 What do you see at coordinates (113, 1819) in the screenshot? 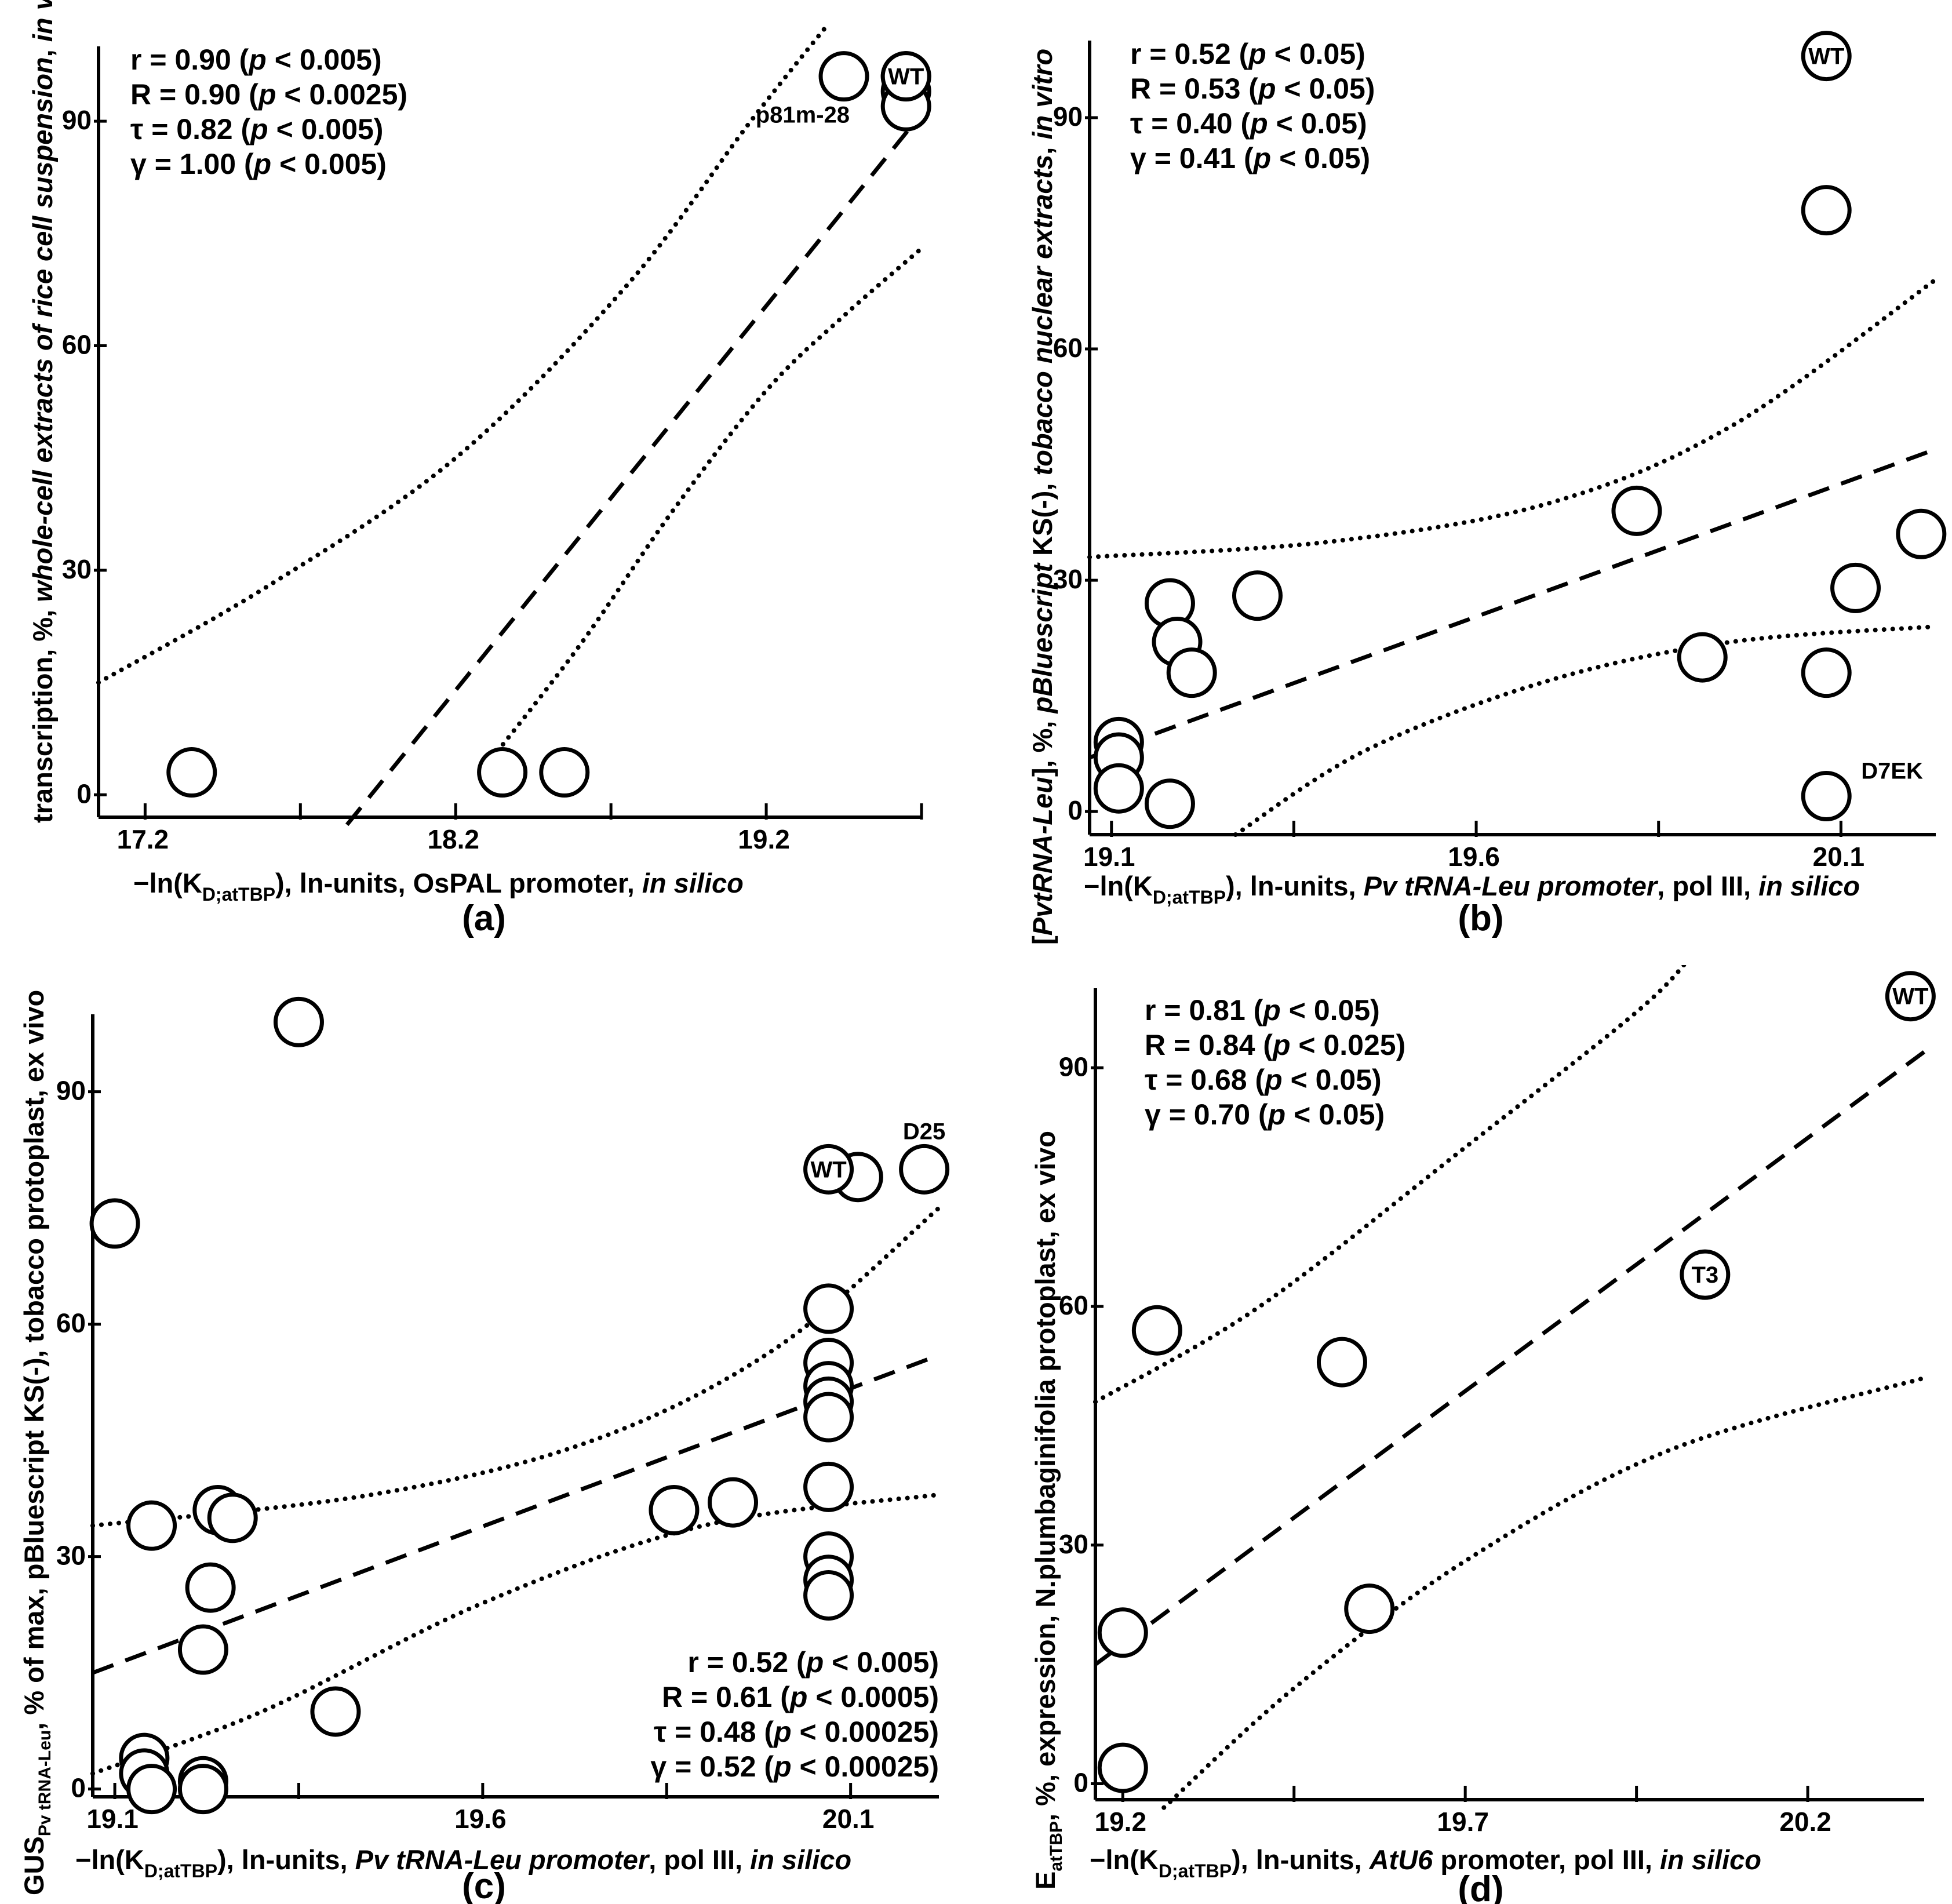
I see `x-tick-label: 19.1` at bounding box center [113, 1819].